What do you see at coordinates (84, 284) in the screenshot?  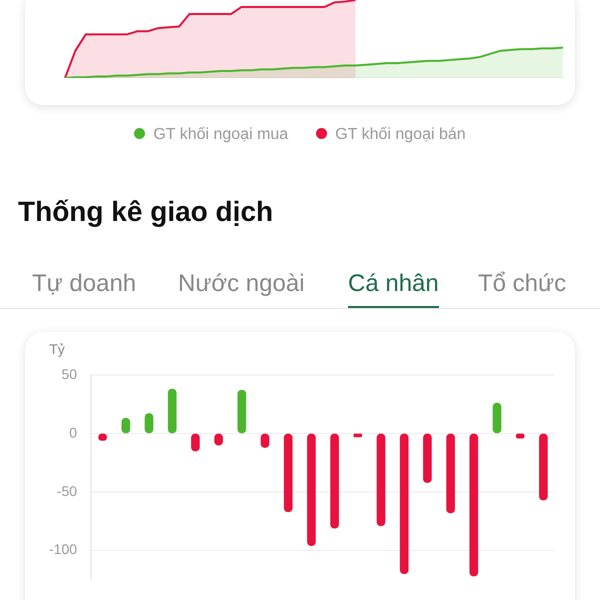 I see `text: Tự doanh` at bounding box center [84, 284].